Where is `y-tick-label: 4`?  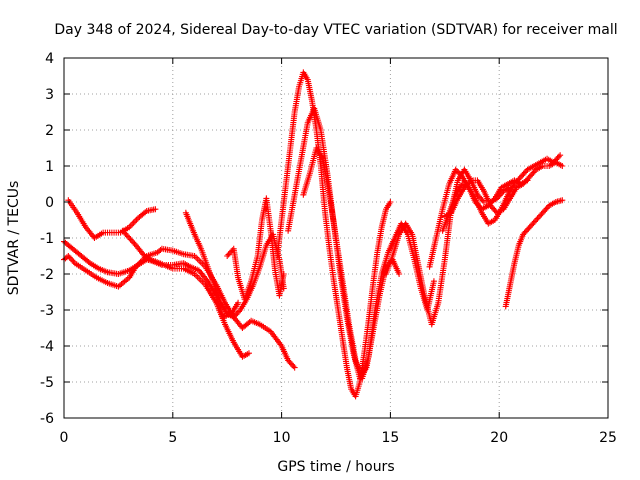 y-tick-label: 4 is located at coordinates (49, 59).